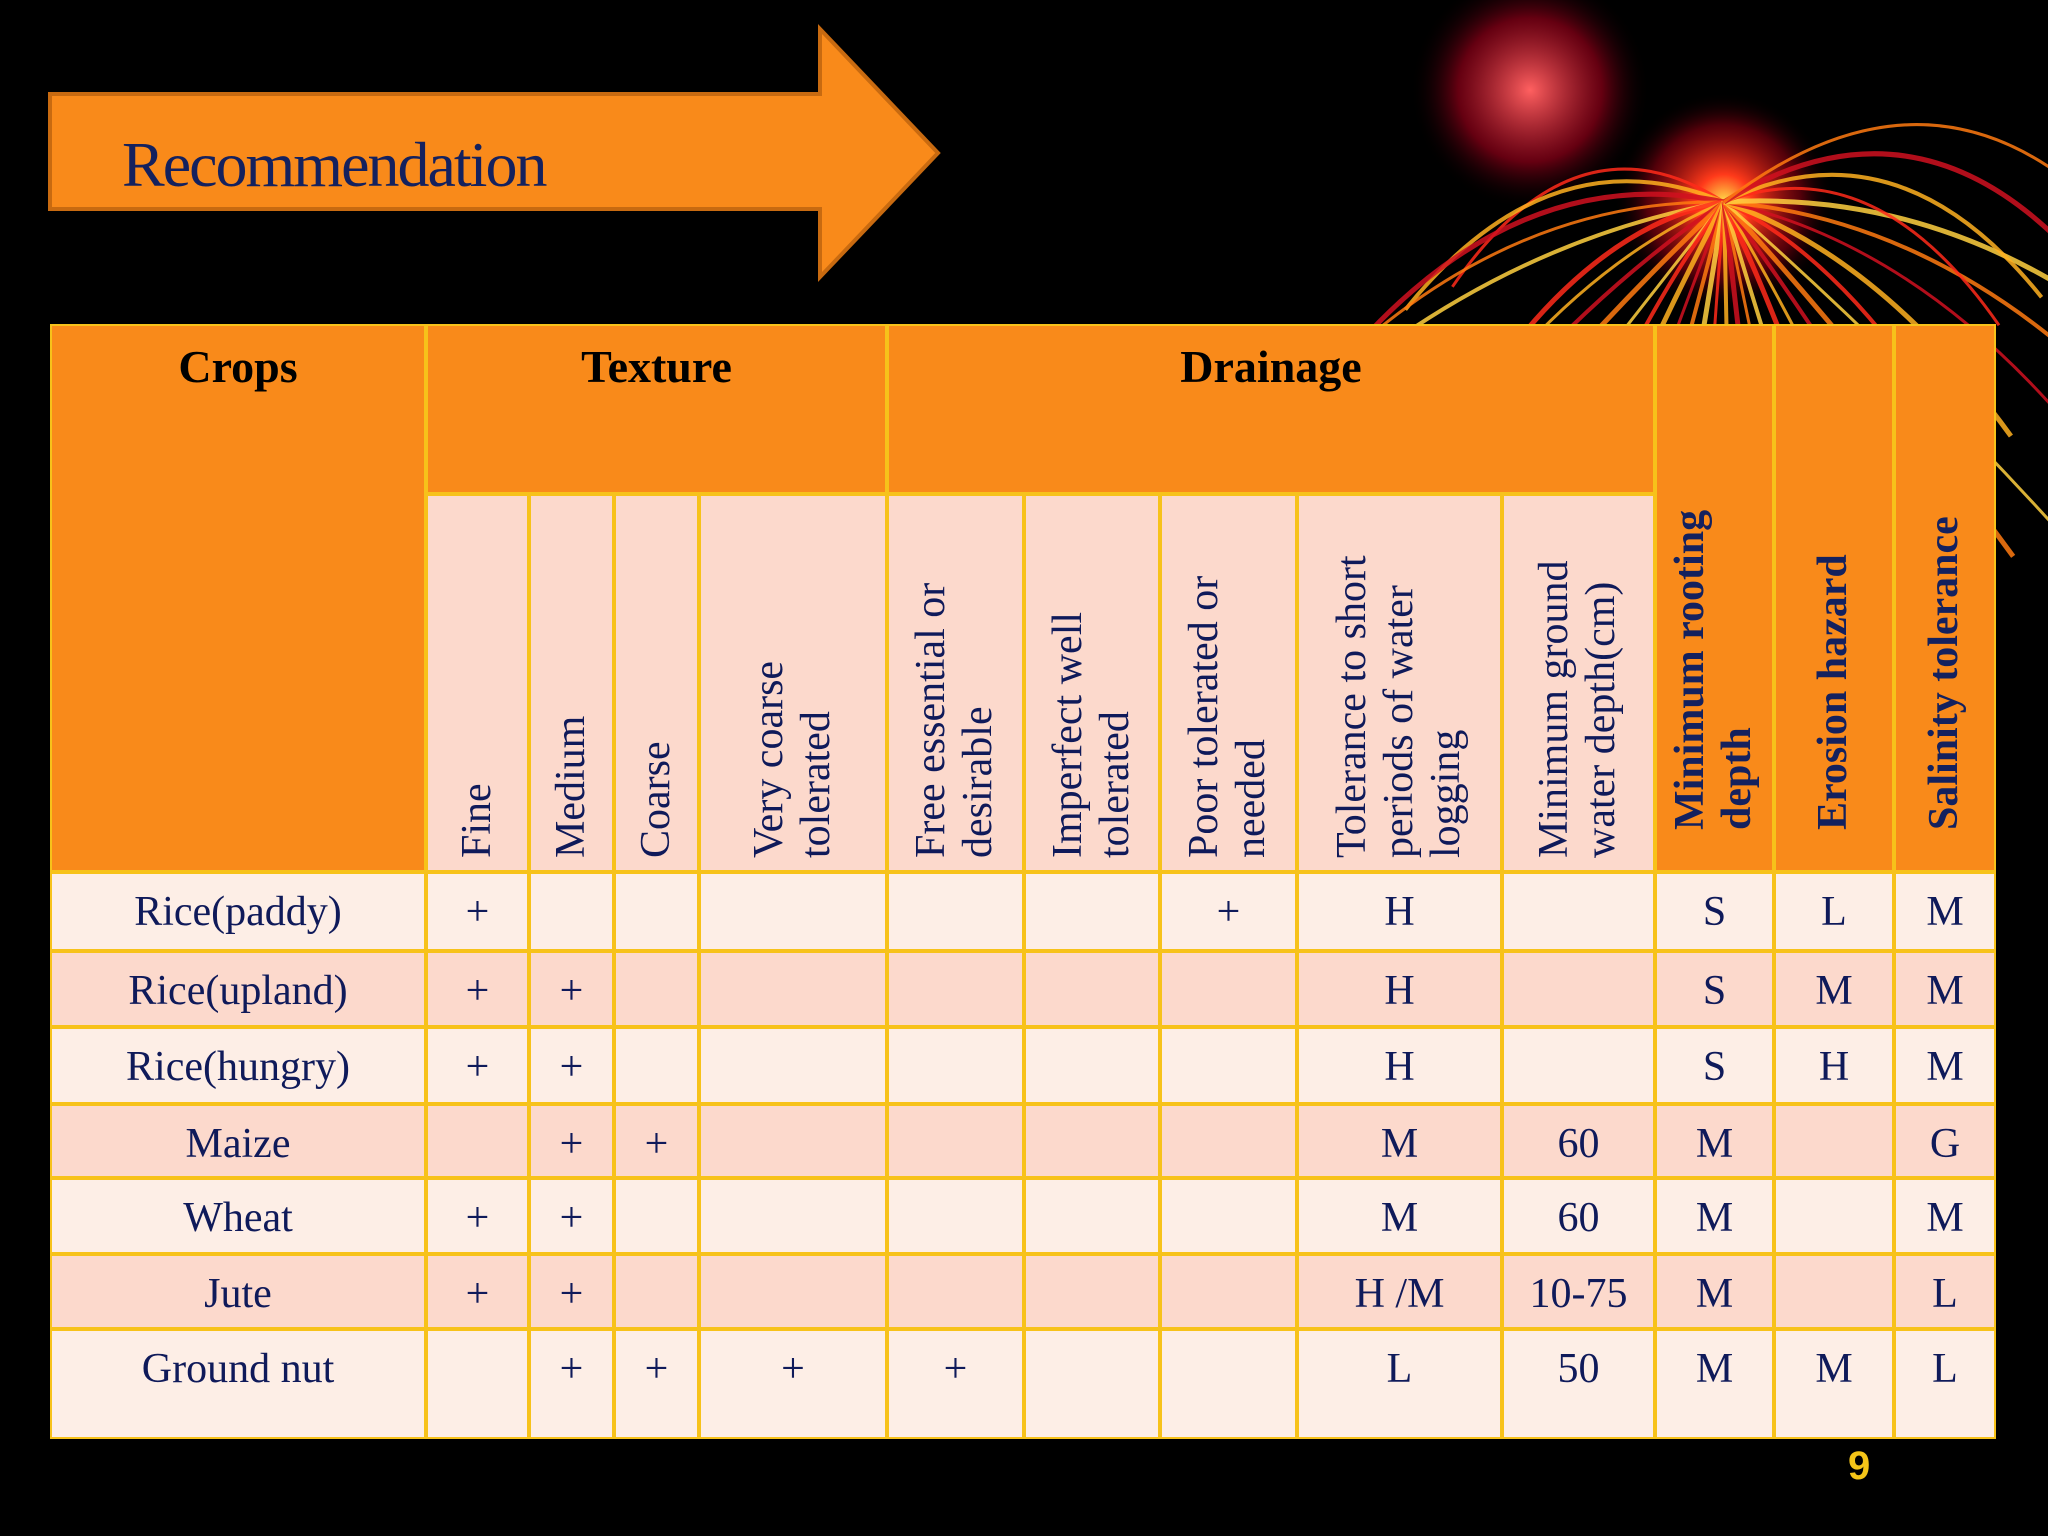 This screenshot has width=2048, height=1536. I want to click on cell-text: Free essential or desirable, so click(955, 720).